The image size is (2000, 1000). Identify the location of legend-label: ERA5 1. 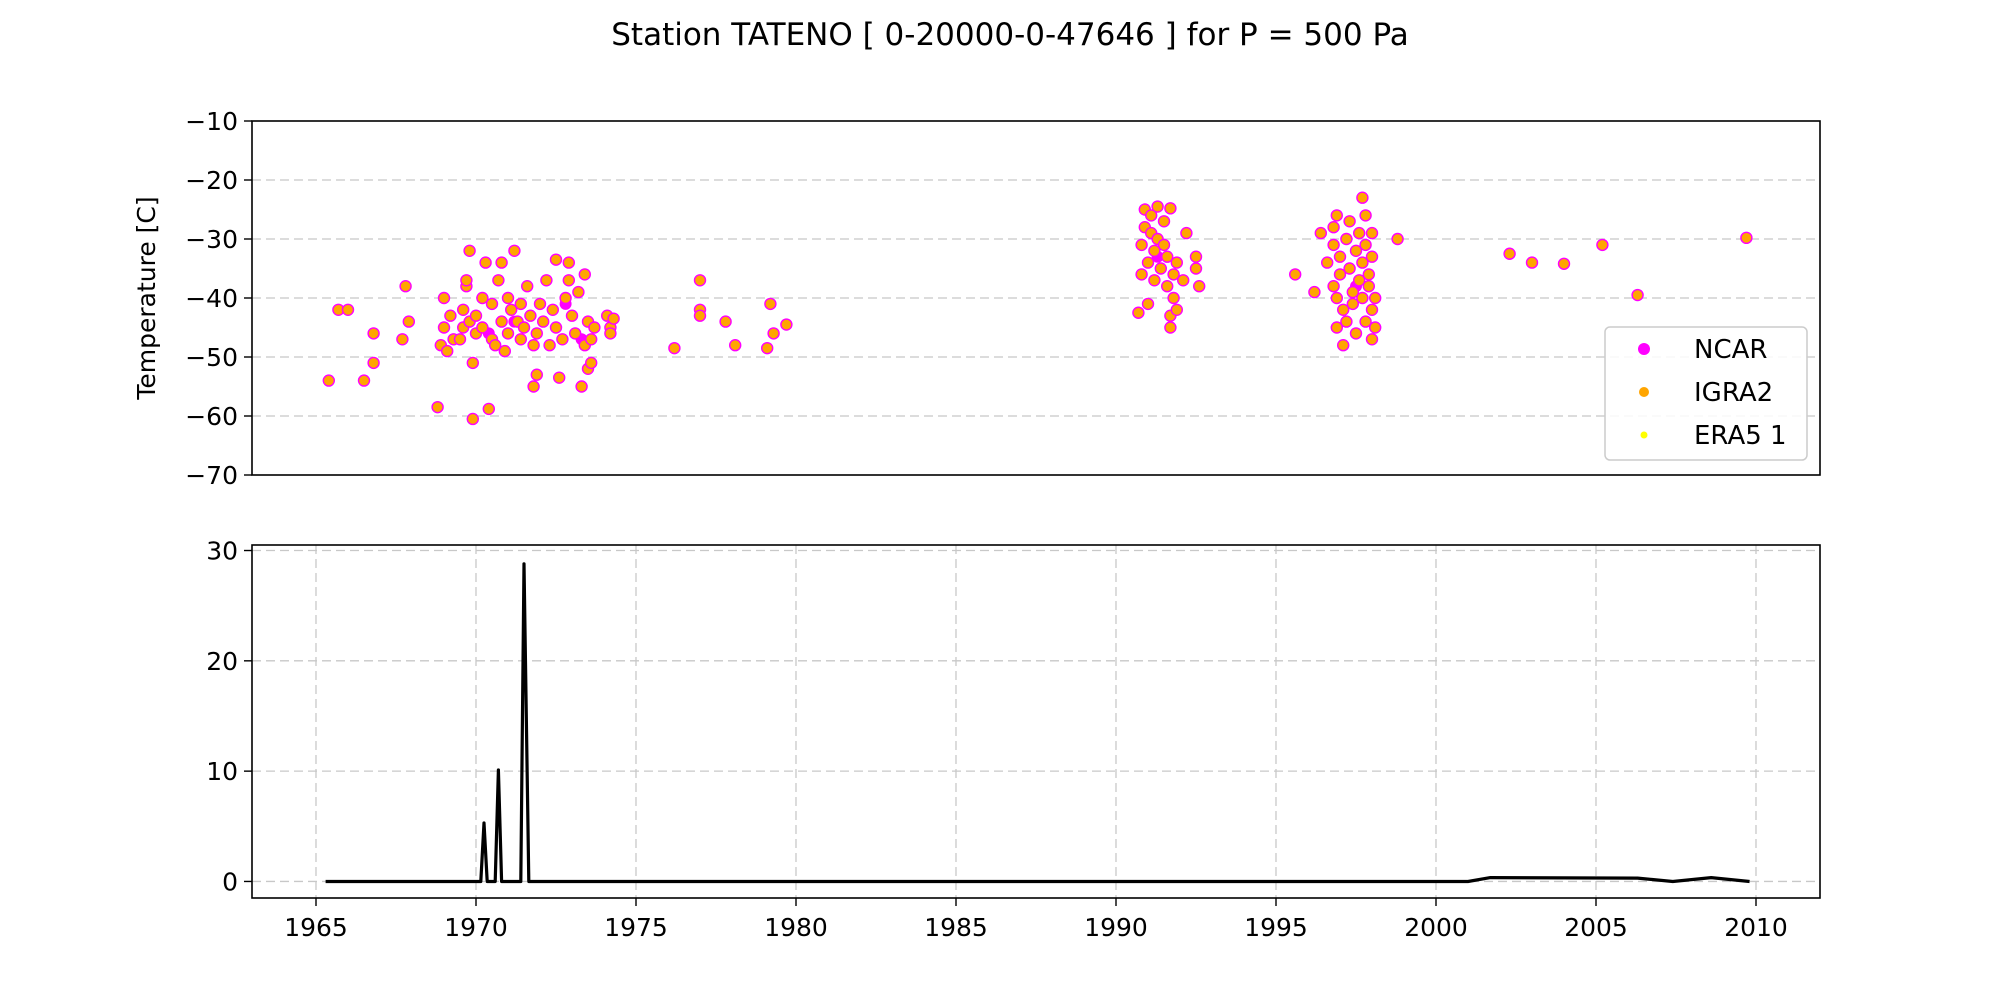
(1740, 436).